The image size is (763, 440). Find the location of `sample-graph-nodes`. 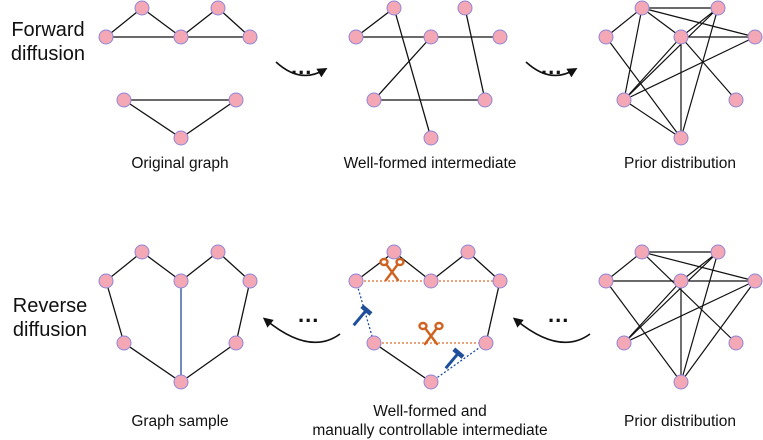

sample-graph-nodes is located at coordinates (178, 317).